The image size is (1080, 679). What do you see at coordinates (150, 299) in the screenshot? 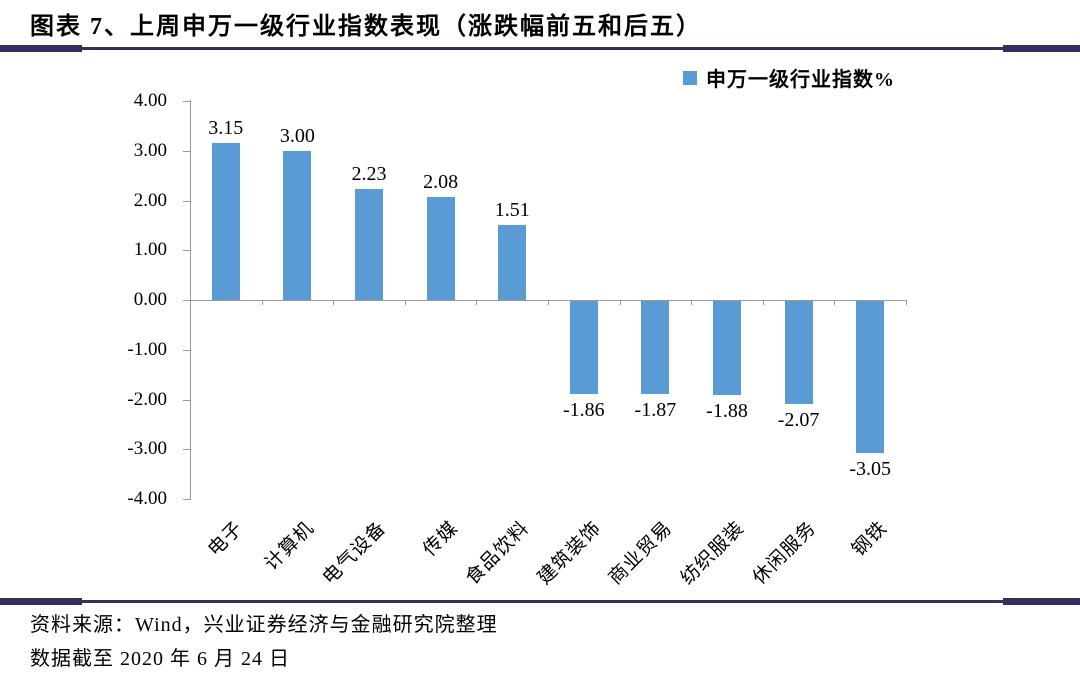
I see `y-tick-label: 0.00` at bounding box center [150, 299].